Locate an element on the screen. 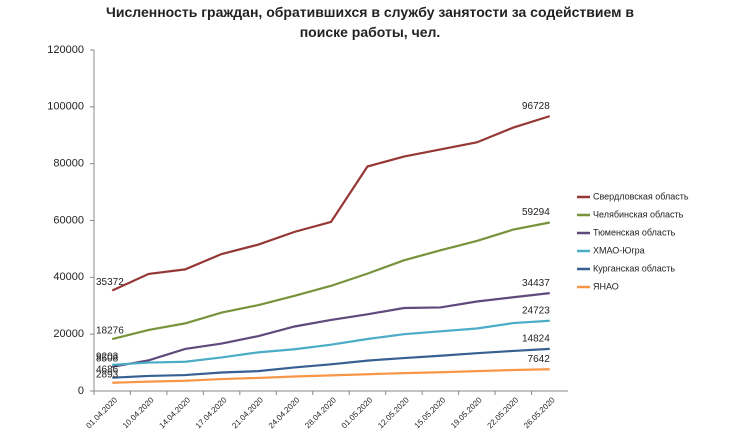 The image size is (735, 441). data-label: 2893 is located at coordinates (107, 374).